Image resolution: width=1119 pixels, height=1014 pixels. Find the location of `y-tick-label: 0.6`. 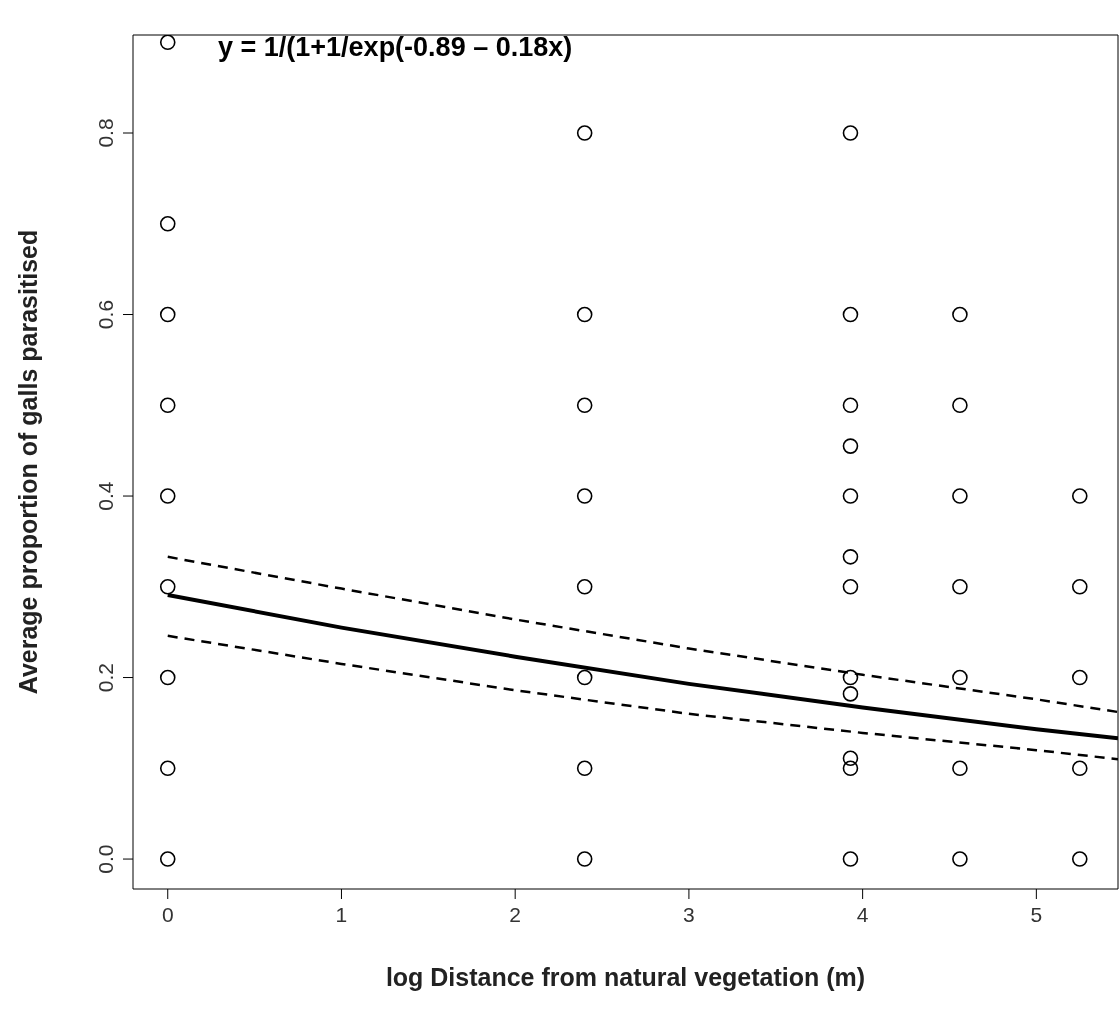

y-tick-label: 0.6 is located at coordinates (105, 314).